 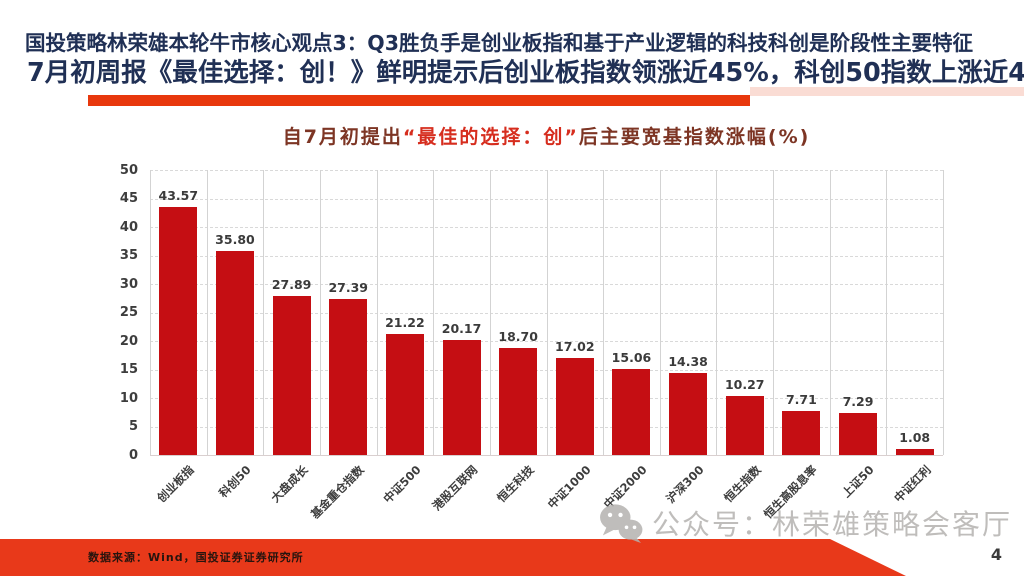 What do you see at coordinates (128, 284) in the screenshot?
I see `y-axis-tick-label: 30` at bounding box center [128, 284].